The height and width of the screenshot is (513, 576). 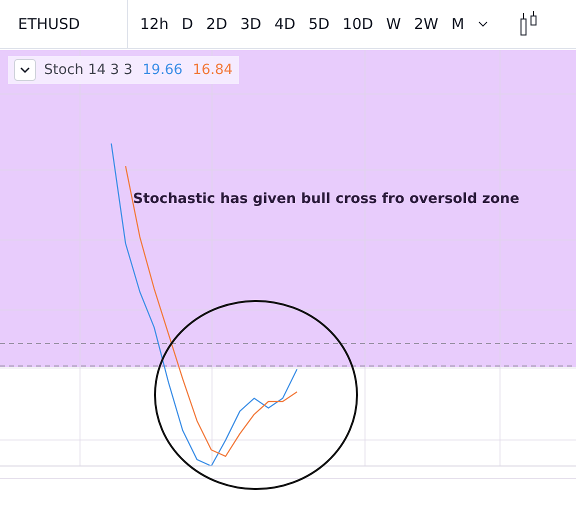 What do you see at coordinates (358, 24) in the screenshot?
I see `text: 10D` at bounding box center [358, 24].